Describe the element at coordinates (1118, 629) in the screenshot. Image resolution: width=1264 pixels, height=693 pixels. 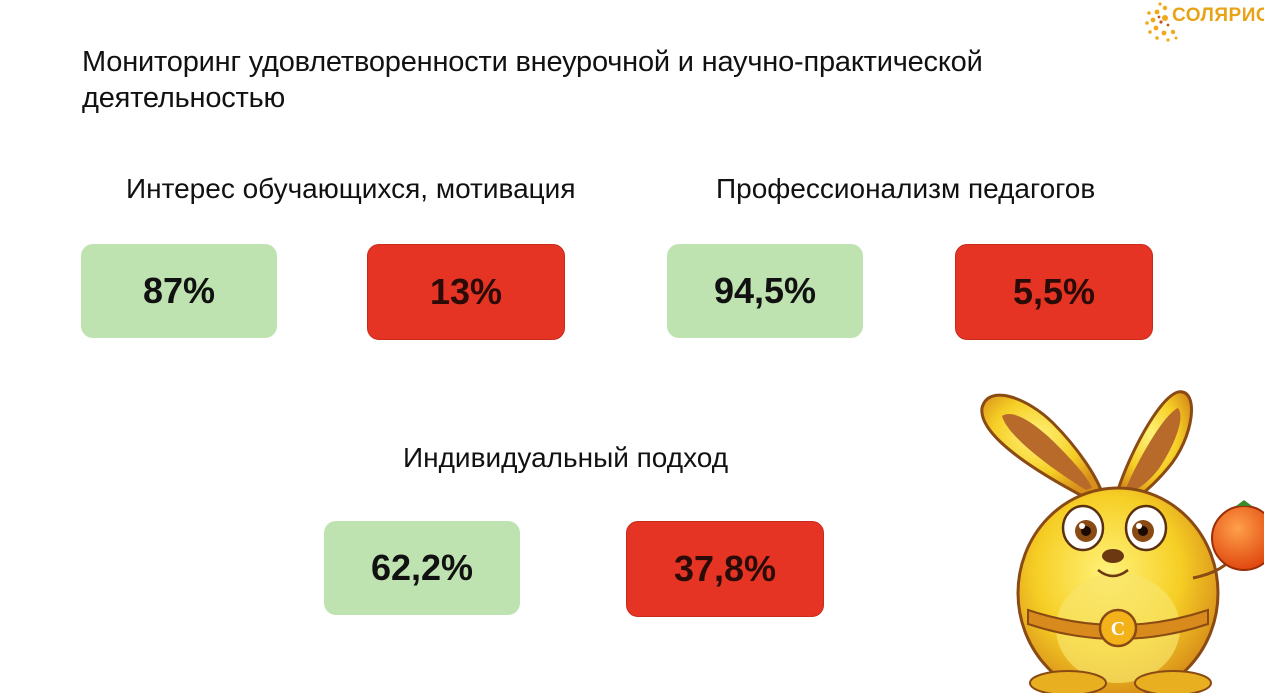
I see `svg-text: С` at that location.